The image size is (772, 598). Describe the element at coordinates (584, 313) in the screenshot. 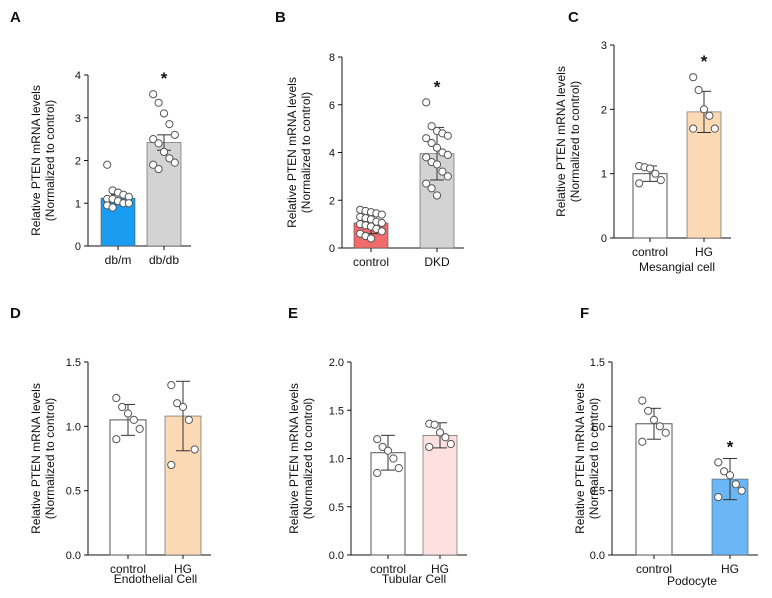

I see `panel-letter: F` at that location.